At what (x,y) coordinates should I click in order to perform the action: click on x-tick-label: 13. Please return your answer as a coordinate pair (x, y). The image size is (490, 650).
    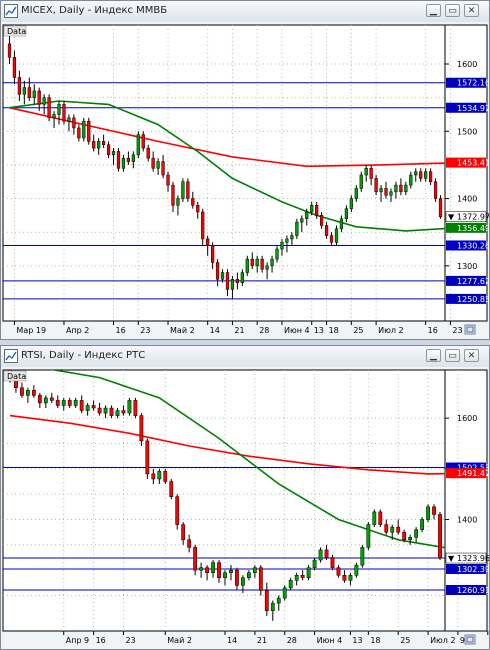
    Looking at the image, I should click on (319, 330).